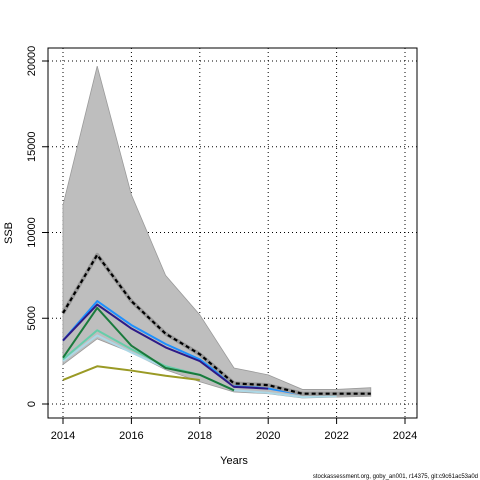  Describe the element at coordinates (32, 146) in the screenshot. I see `y-tick-label-3: 15000` at that location.